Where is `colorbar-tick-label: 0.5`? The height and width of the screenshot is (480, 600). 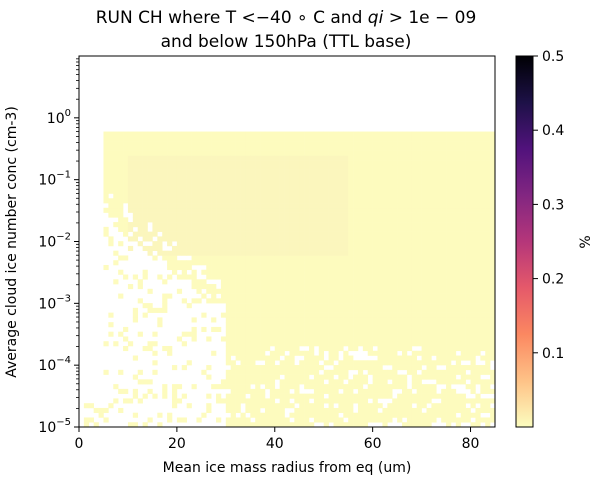 colorbar-tick-label: 0.5 is located at coordinates (553, 57).